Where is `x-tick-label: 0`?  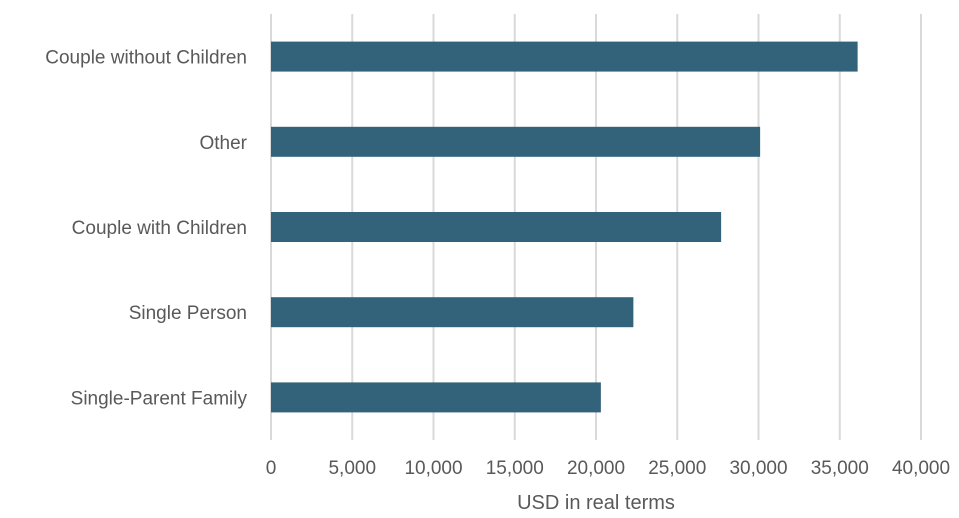
x-tick-label: 0 is located at coordinates (271, 468).